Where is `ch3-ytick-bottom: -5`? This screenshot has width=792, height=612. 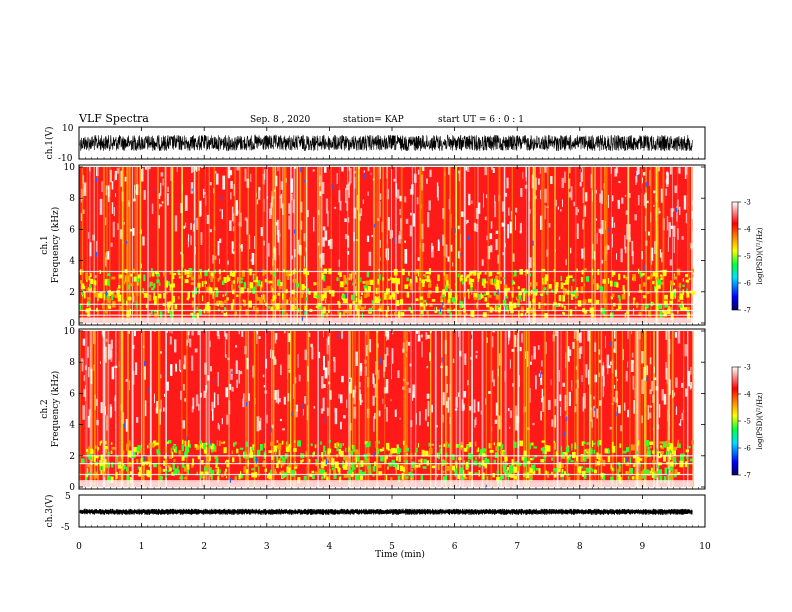
ch3-ytick-bottom: -5 is located at coordinates (65, 528).